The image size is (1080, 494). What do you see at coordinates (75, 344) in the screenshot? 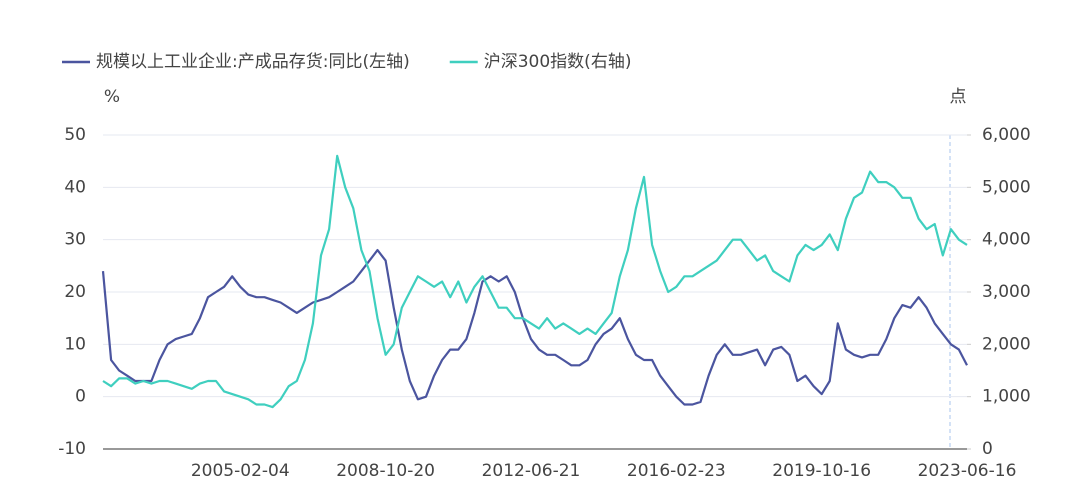
I see `y-tick-label: 10` at bounding box center [75, 344].